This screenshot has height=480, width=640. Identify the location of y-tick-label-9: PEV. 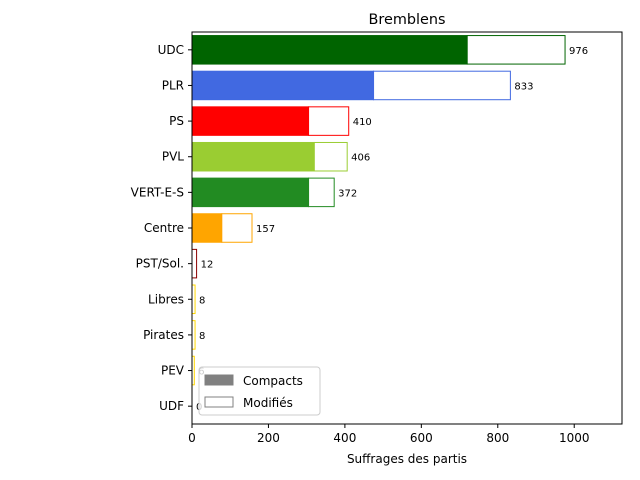
(173, 371).